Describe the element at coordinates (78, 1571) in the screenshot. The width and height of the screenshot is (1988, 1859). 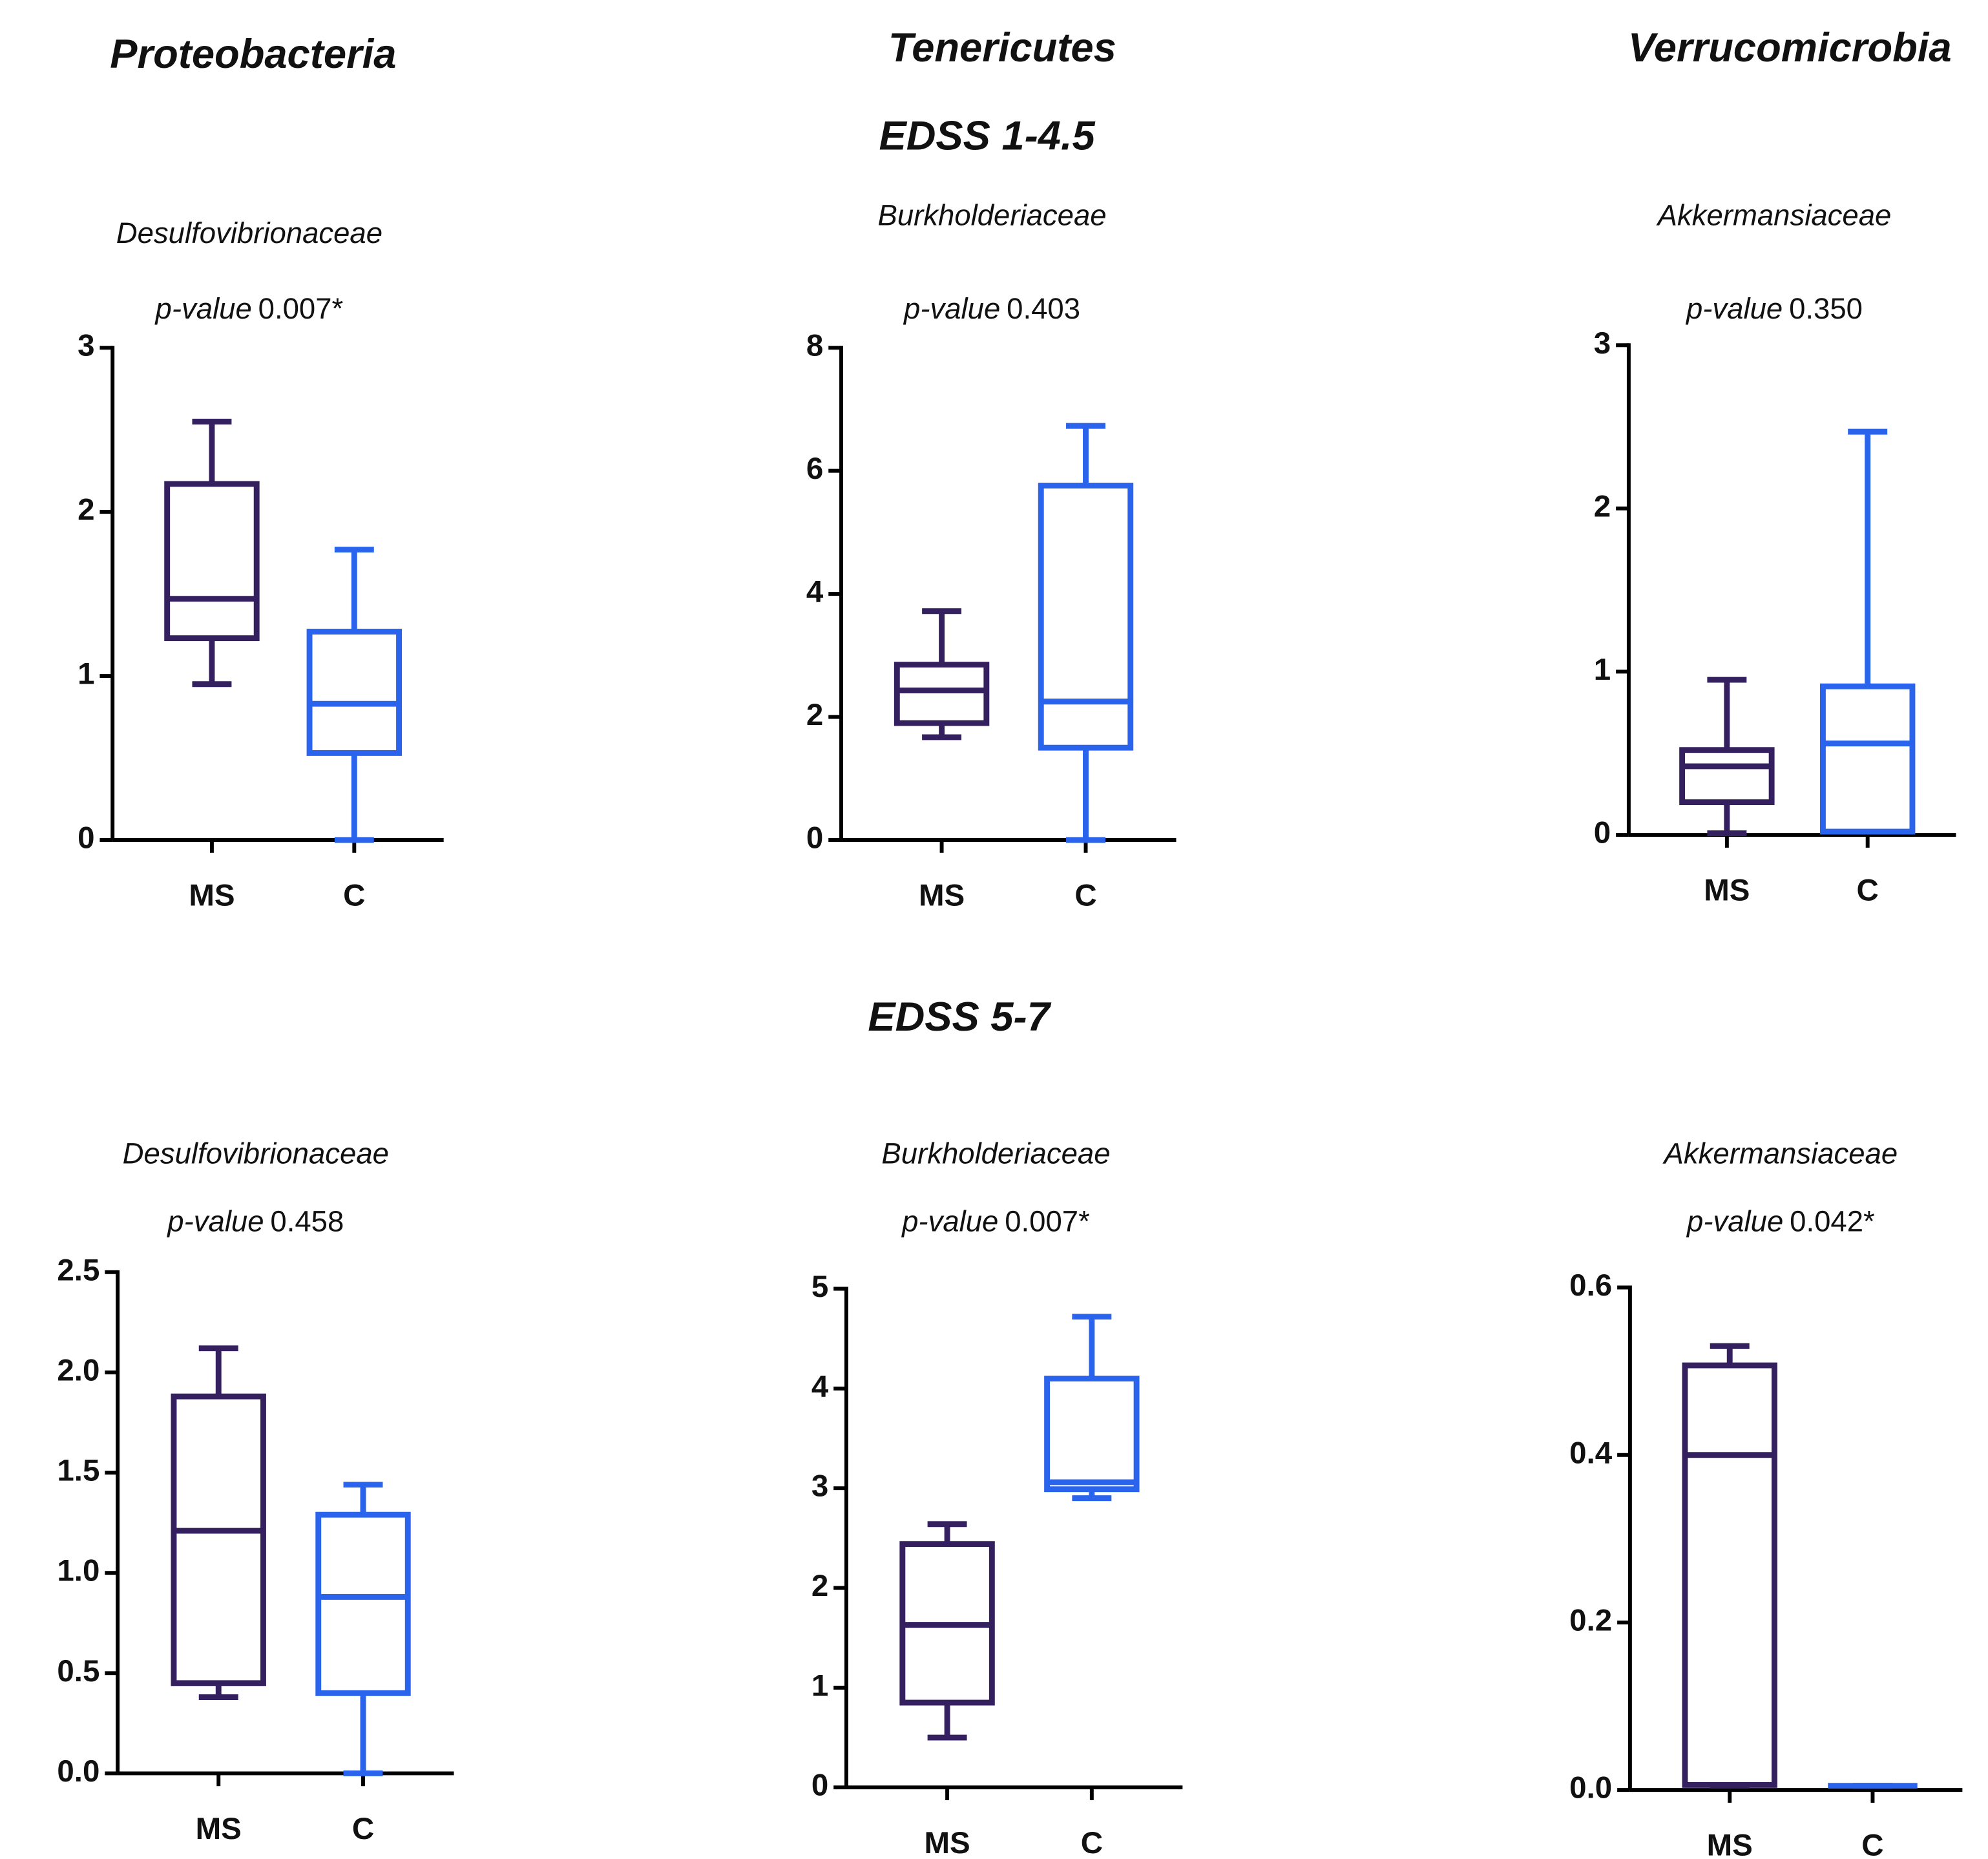
I see `y-tick-label: 1.0` at that location.